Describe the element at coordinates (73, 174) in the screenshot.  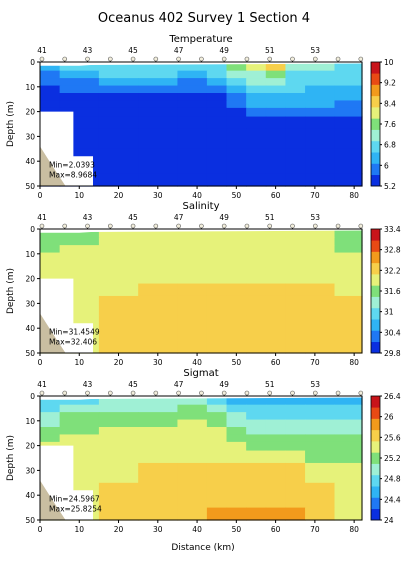
I see `stat-max: Max=8.9684` at that location.